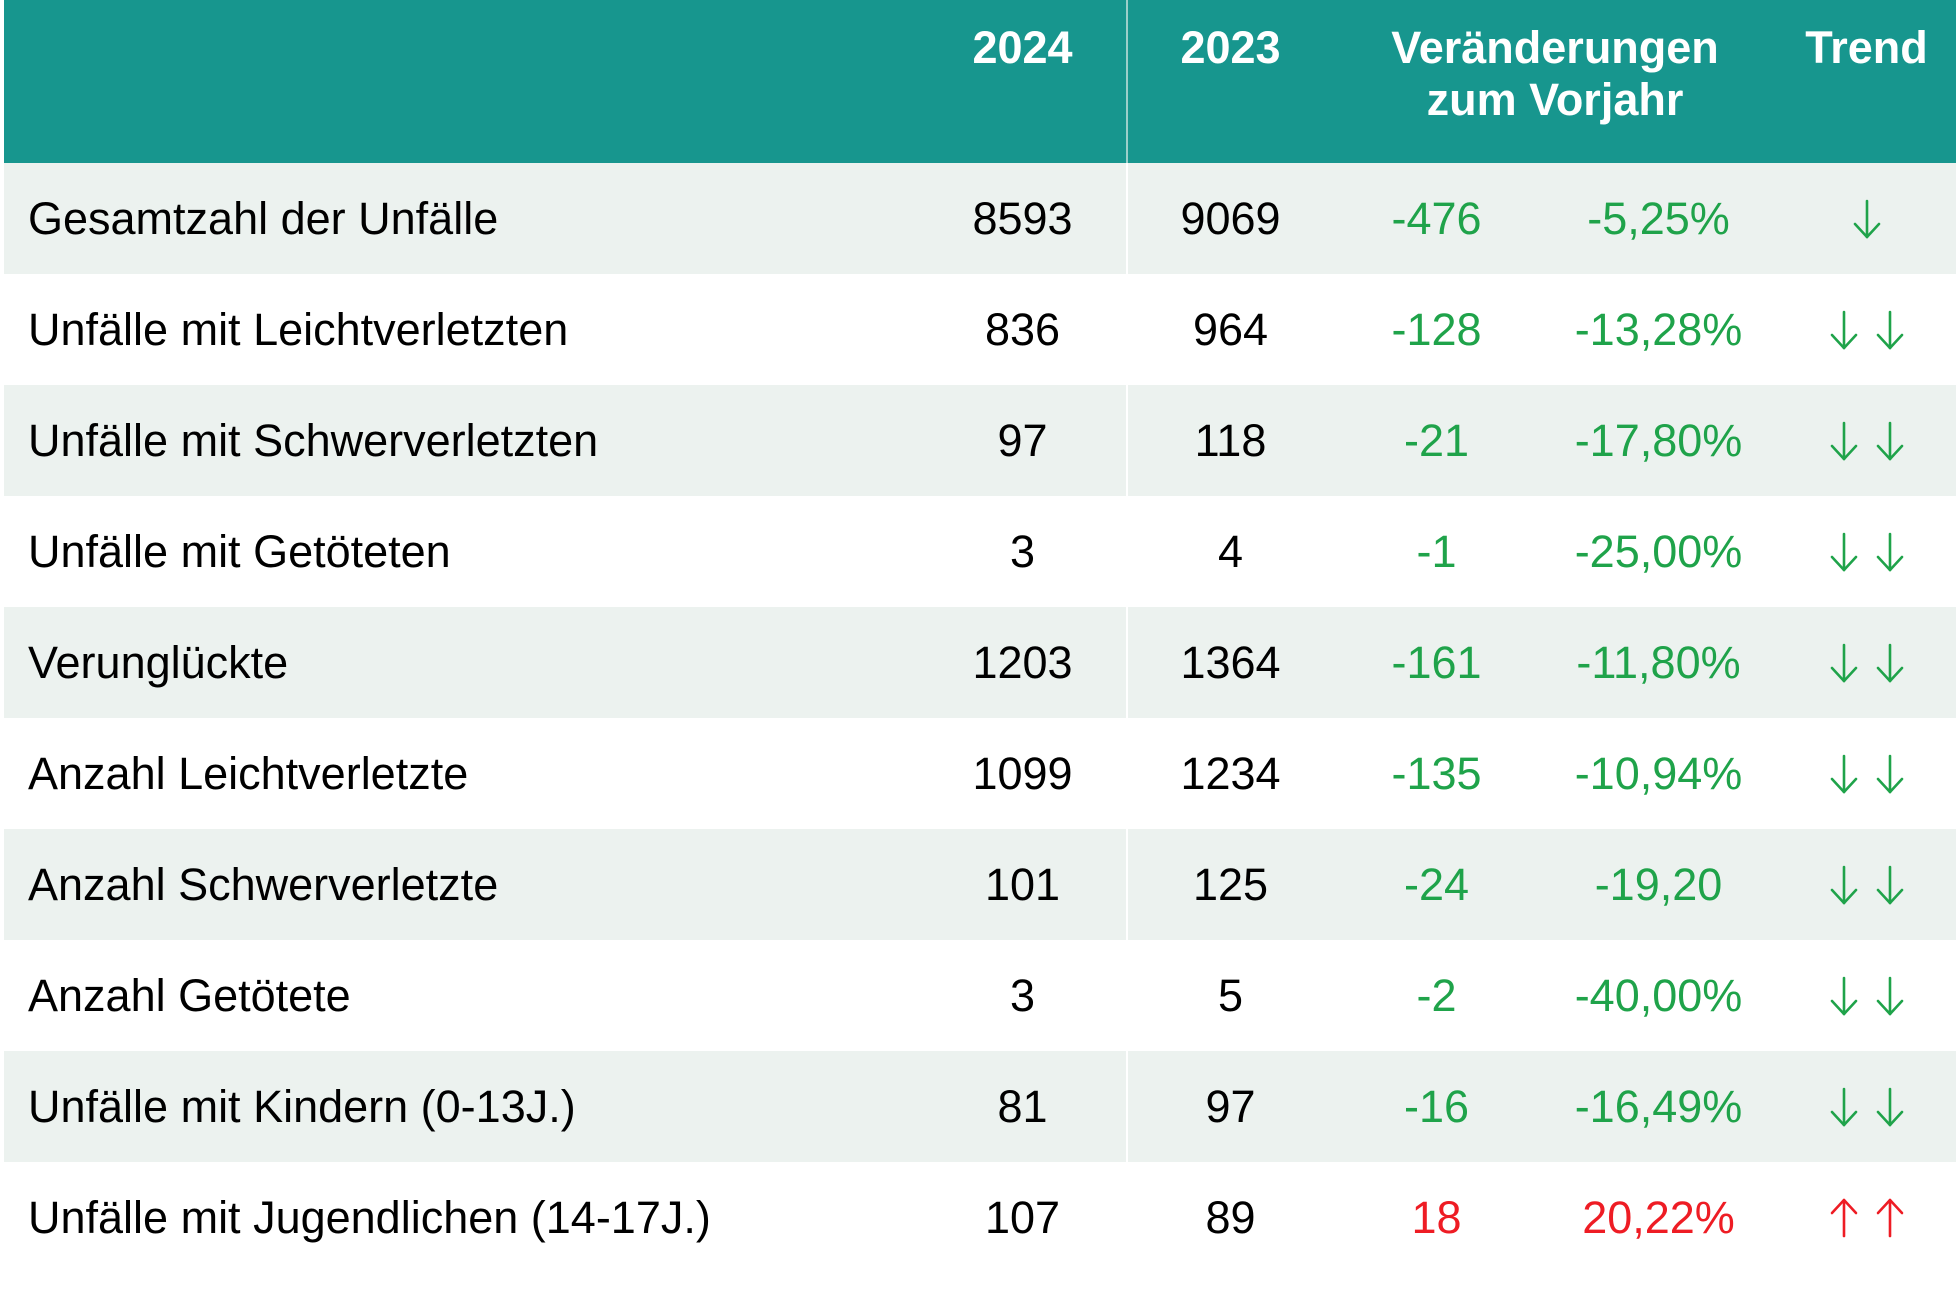 The image size is (1956, 1299). What do you see at coordinates (158, 662) in the screenshot?
I see `row-label: Verunglückte` at bounding box center [158, 662].